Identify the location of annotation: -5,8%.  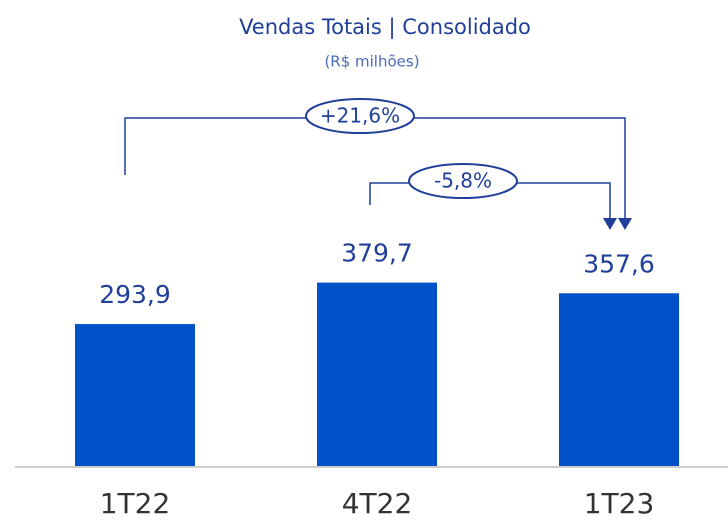
(463, 181).